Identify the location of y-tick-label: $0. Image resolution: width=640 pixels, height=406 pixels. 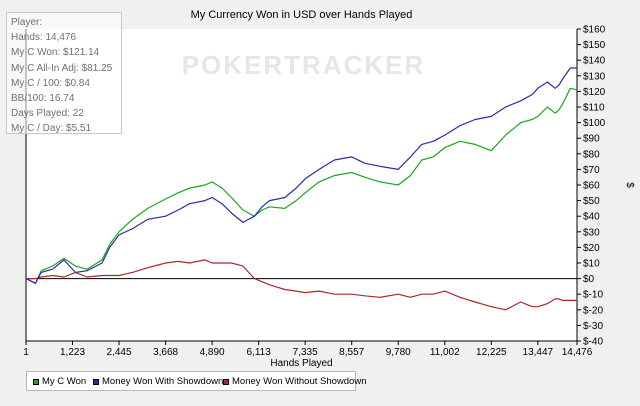
(589, 279).